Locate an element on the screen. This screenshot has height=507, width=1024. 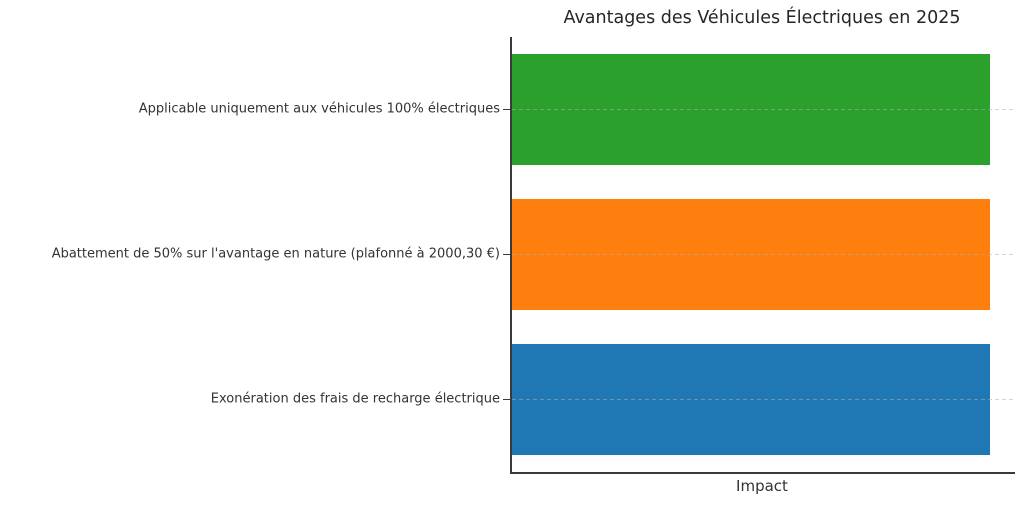
x-axis-label: Impact is located at coordinates (762, 486).